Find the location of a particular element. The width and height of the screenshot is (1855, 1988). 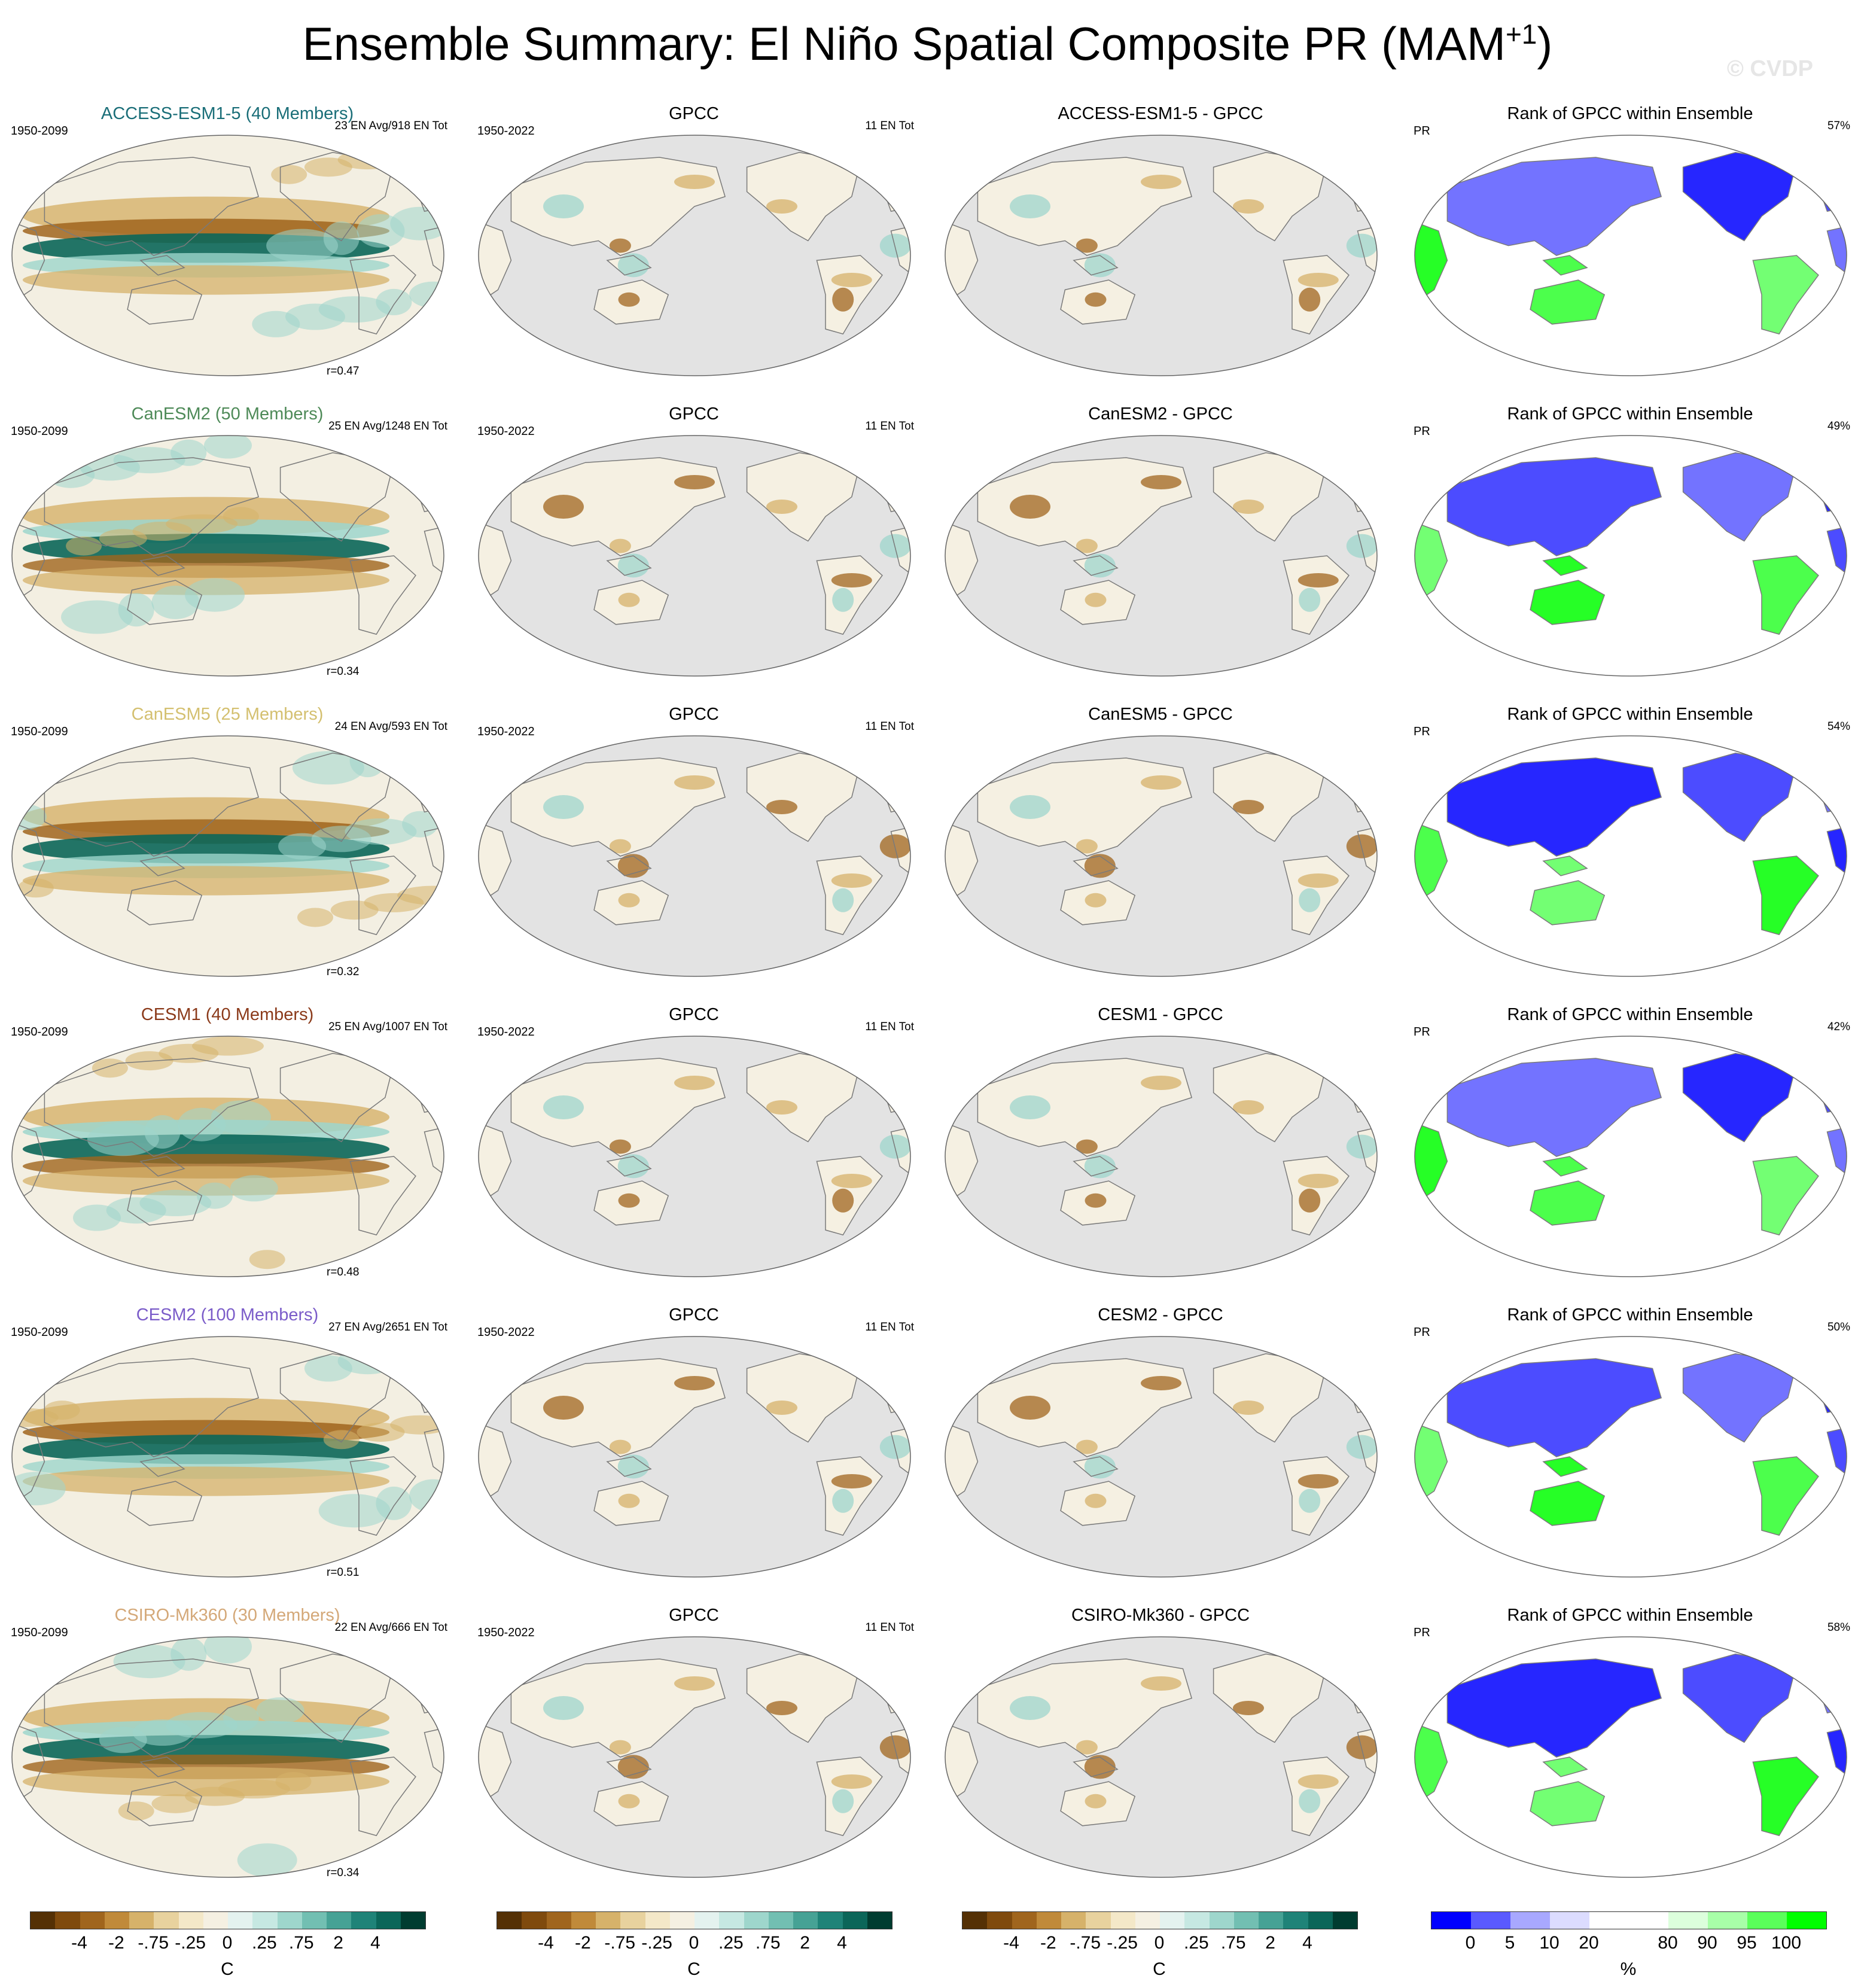

panel-yr: PR is located at coordinates (1422, 1032).